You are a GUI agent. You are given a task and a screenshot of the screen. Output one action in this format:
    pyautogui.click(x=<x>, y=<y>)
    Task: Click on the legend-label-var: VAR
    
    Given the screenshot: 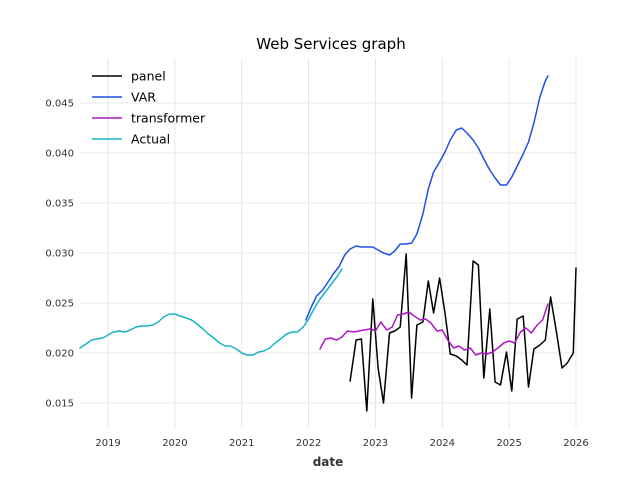 What is the action you would take?
    pyautogui.click(x=143, y=97)
    